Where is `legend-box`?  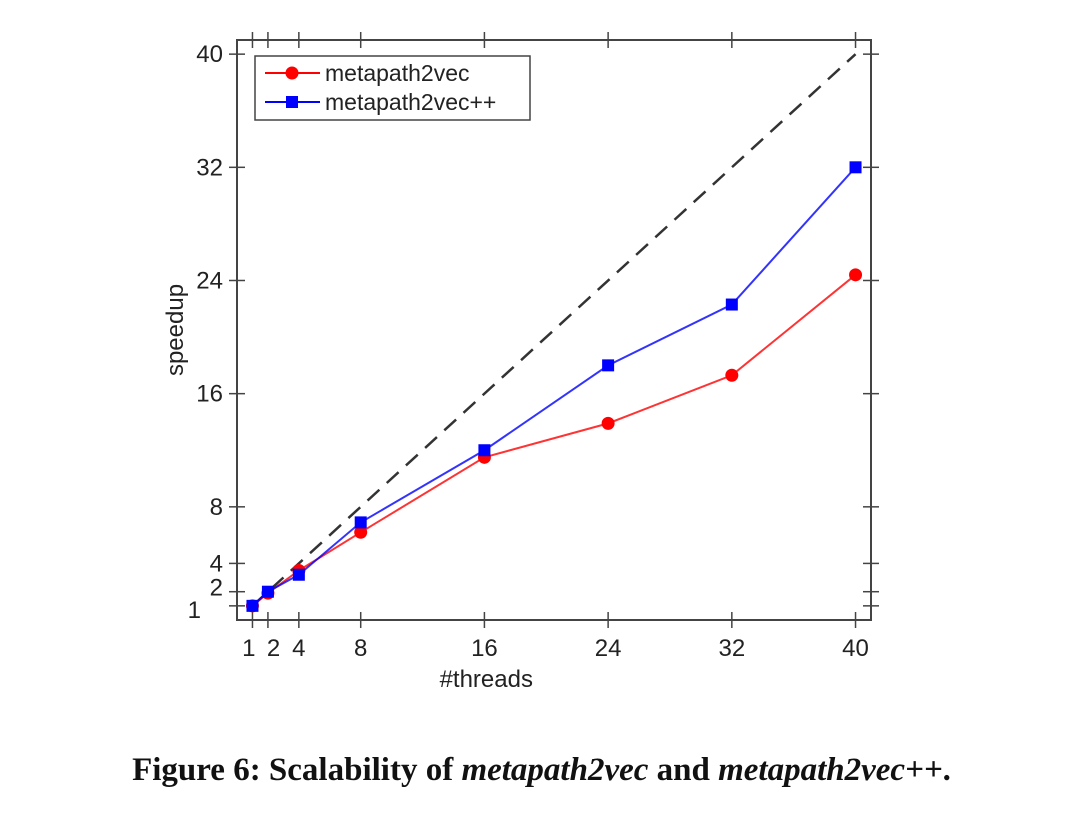 legend-box is located at coordinates (392, 88).